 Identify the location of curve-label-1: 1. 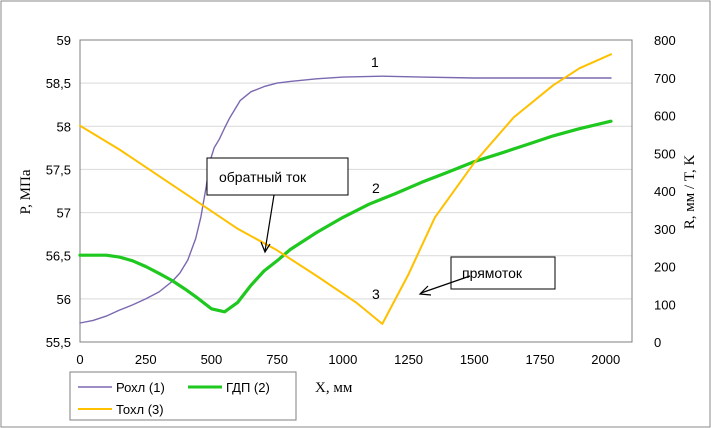
(375, 62).